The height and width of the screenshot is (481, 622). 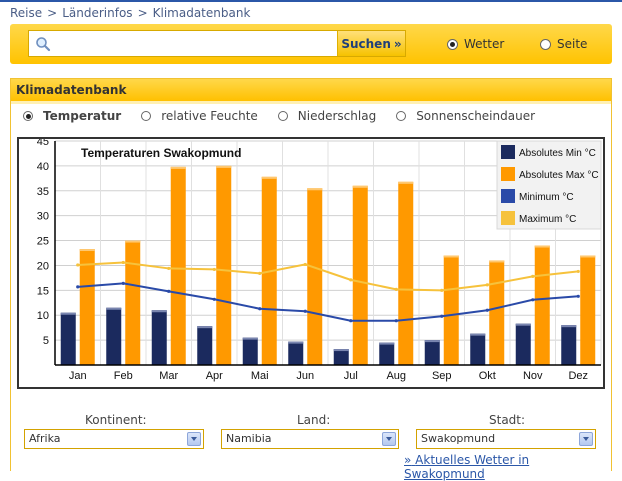 I want to click on x-tick-label: Jul, so click(x=351, y=376).